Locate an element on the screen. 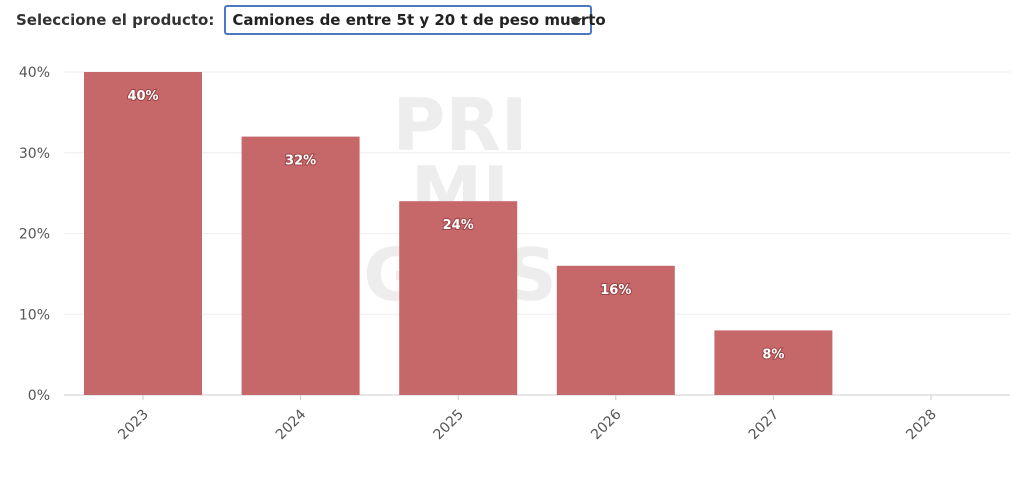  y-axis-ticks: 0% 10% 20% 30% 40% is located at coordinates (34, 234).